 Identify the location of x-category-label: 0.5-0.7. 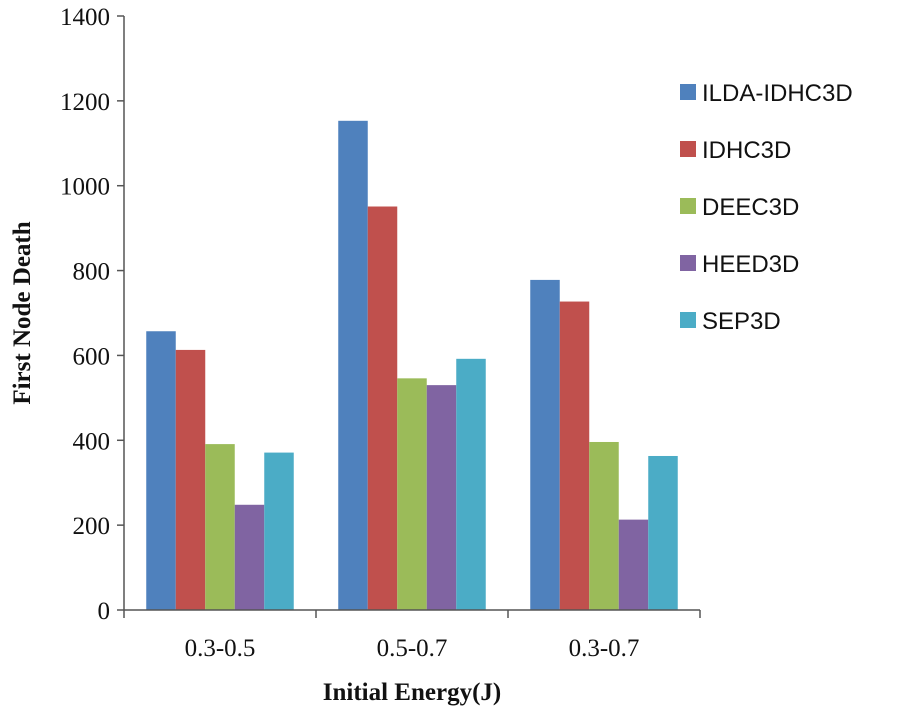
(412, 648).